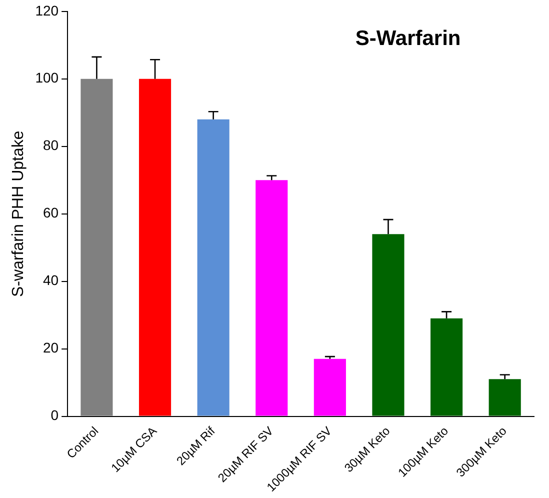 This screenshot has height=498, width=549. I want to click on y-tick-label: 60, so click(50, 212).